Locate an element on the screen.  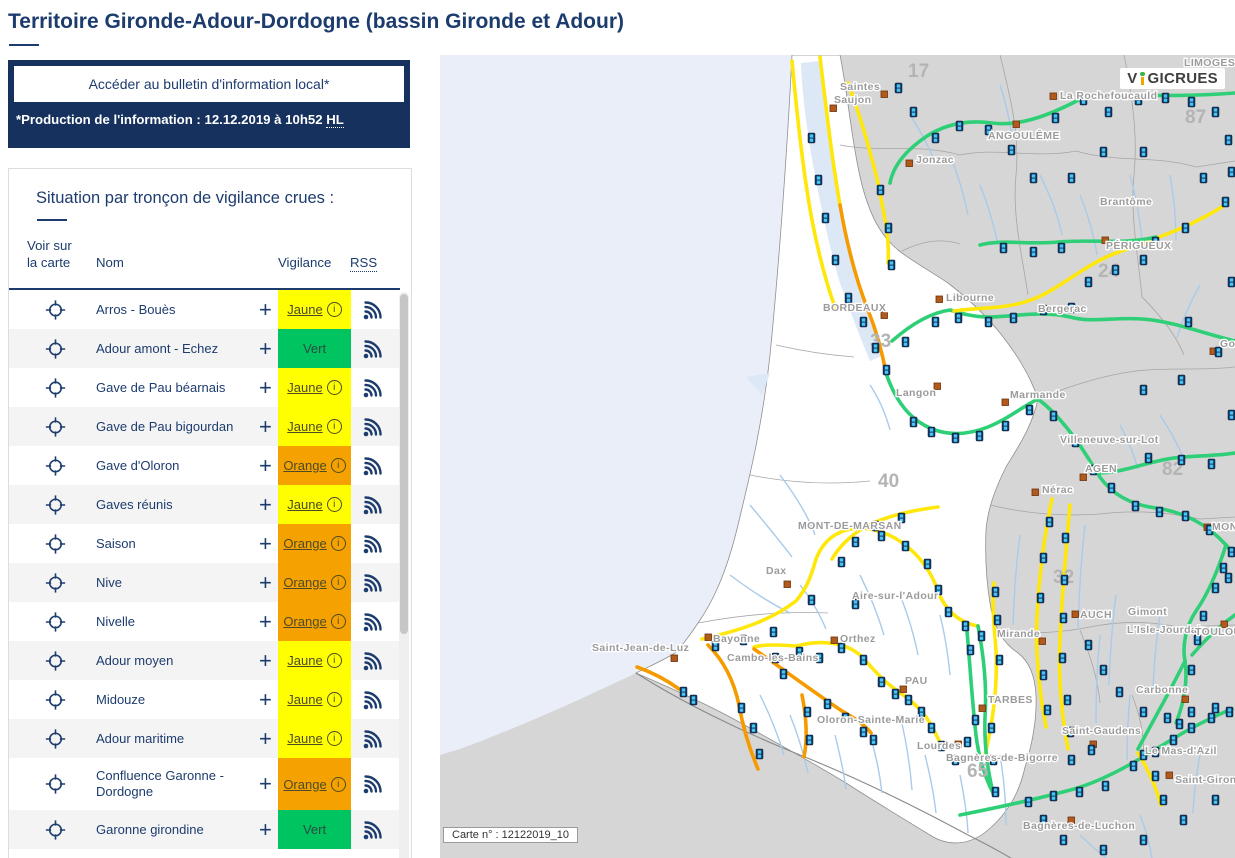
river-isle is located at coordinates (1091, 257).